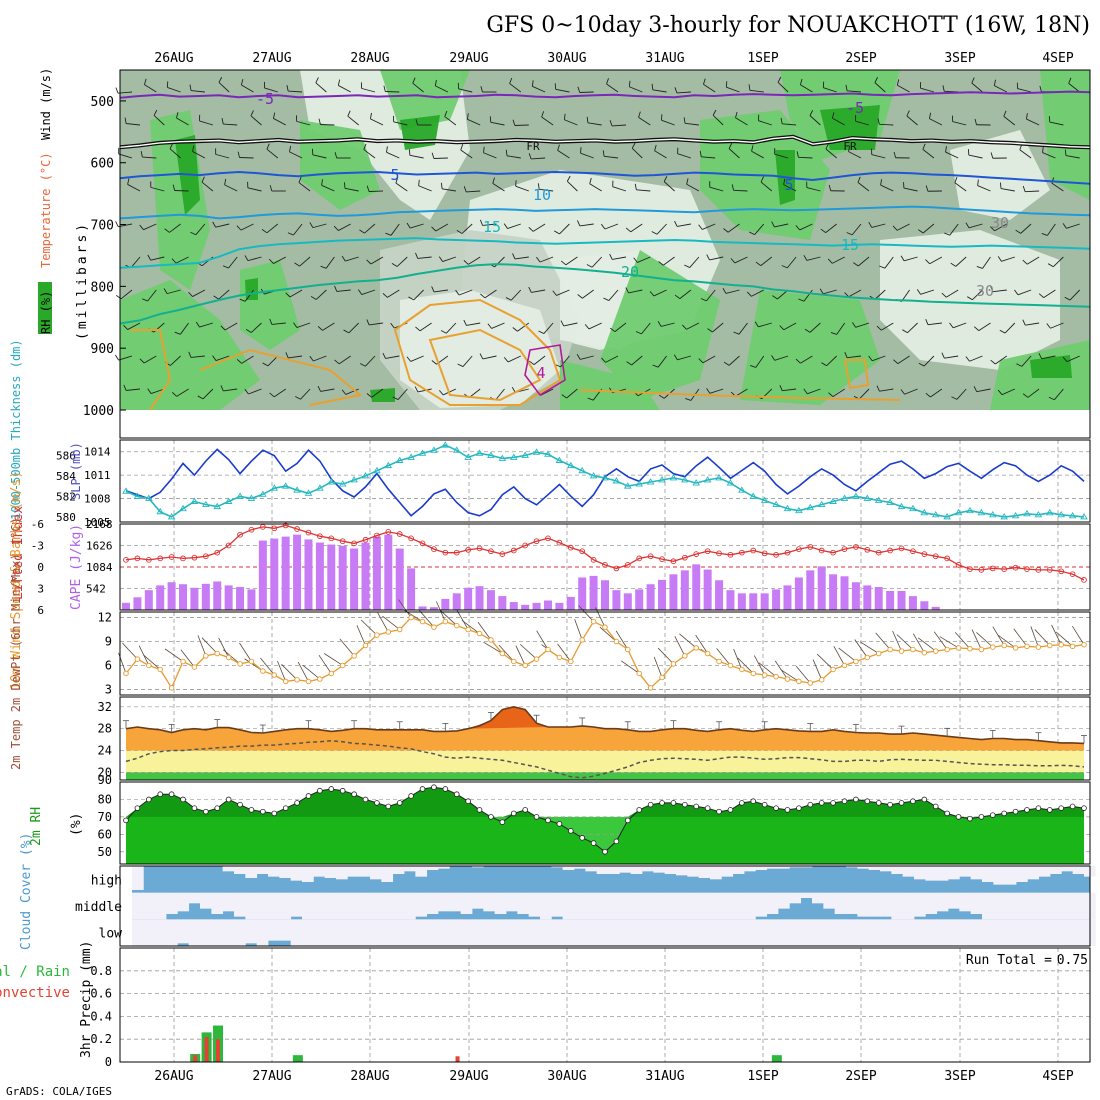 This screenshot has height=1100, width=1100. What do you see at coordinates (37, 546) in the screenshot?
I see `li-tick-label: -3` at bounding box center [37, 546].